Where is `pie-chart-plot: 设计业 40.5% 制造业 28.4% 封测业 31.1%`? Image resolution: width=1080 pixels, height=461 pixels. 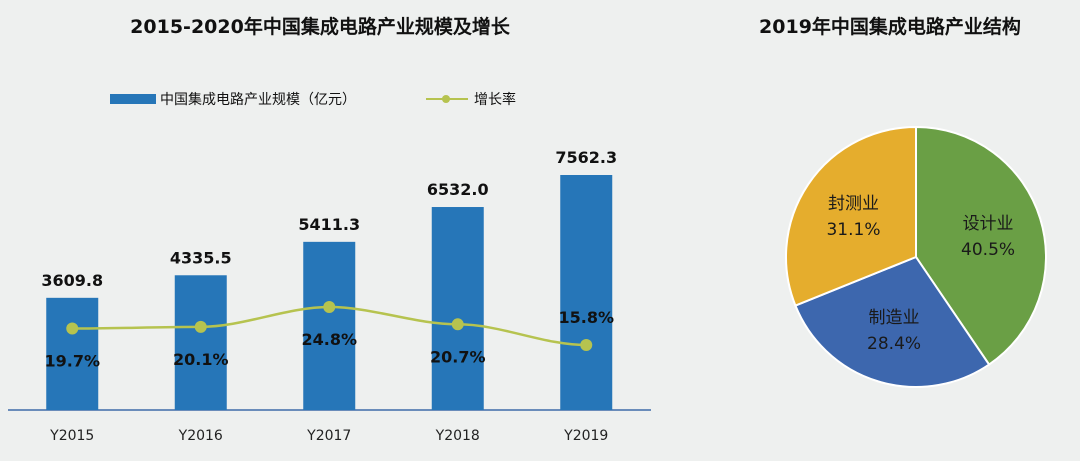 pie-chart-plot: 设计业 40.5% 制造业 28.4% 封测业 31.1% is located at coordinates (916, 256).